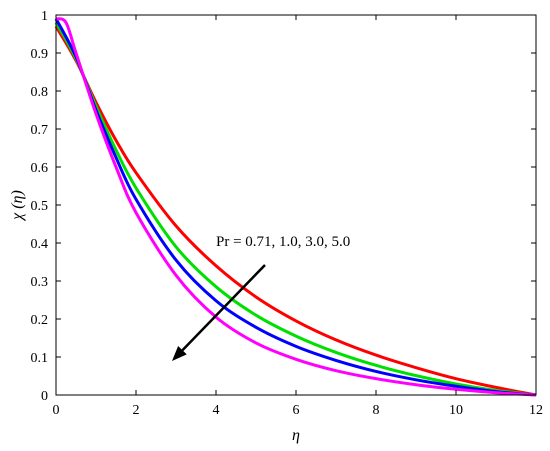  What do you see at coordinates (456, 410) in the screenshot?
I see `x-tick-label: 10` at bounding box center [456, 410].